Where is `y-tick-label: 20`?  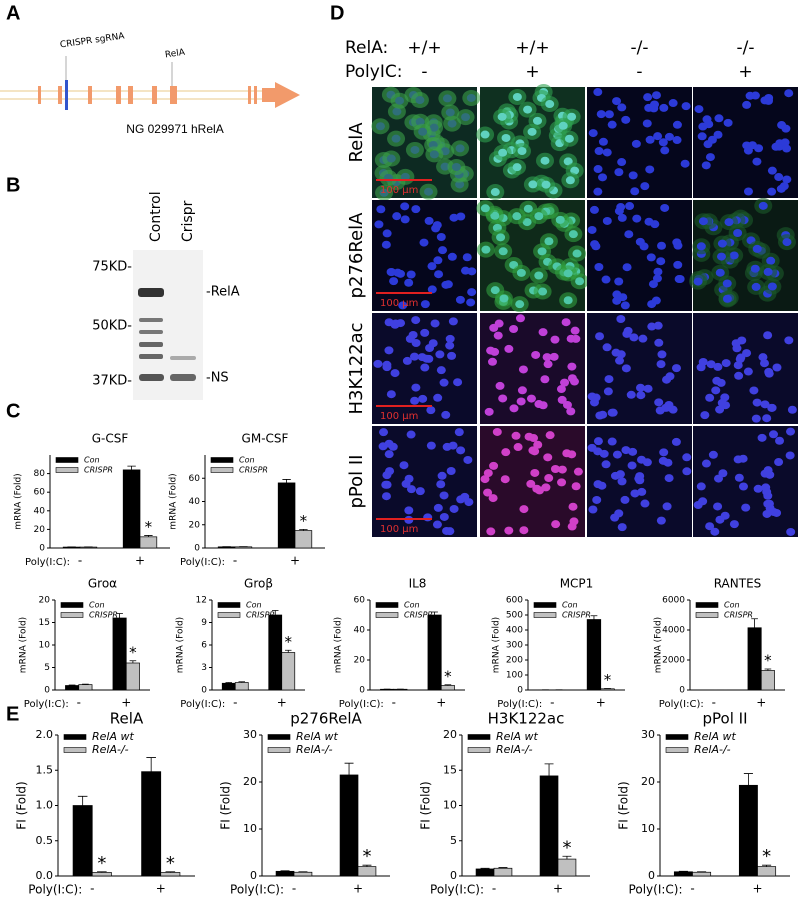 y-tick-label: 20 is located at coordinates (250, 781).